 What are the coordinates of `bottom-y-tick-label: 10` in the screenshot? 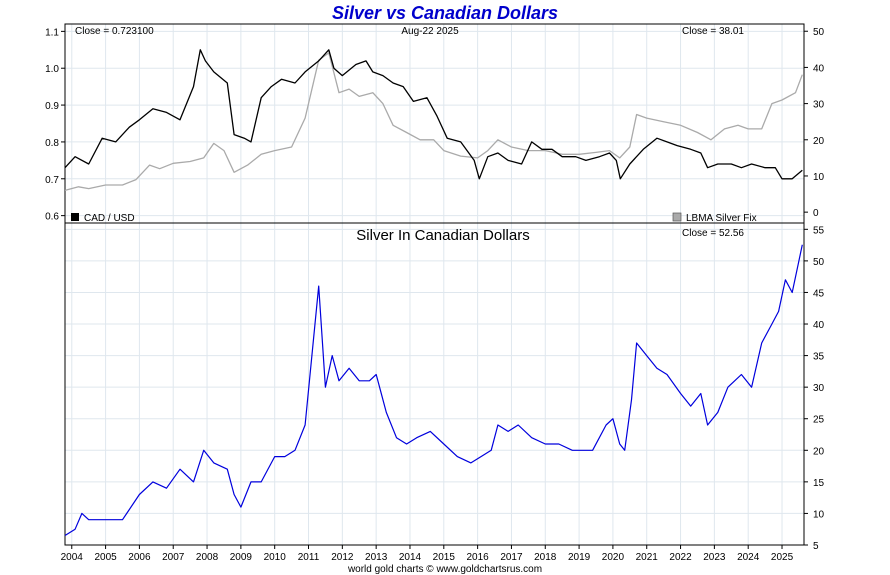 It's located at (819, 514).